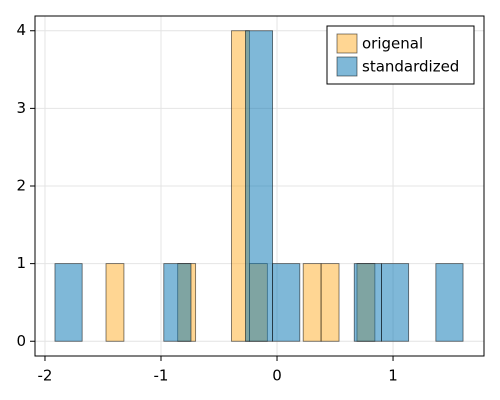 This screenshot has width=500, height=400. Describe the element at coordinates (44, 376) in the screenshot. I see `x-tick-label: -2` at that location.